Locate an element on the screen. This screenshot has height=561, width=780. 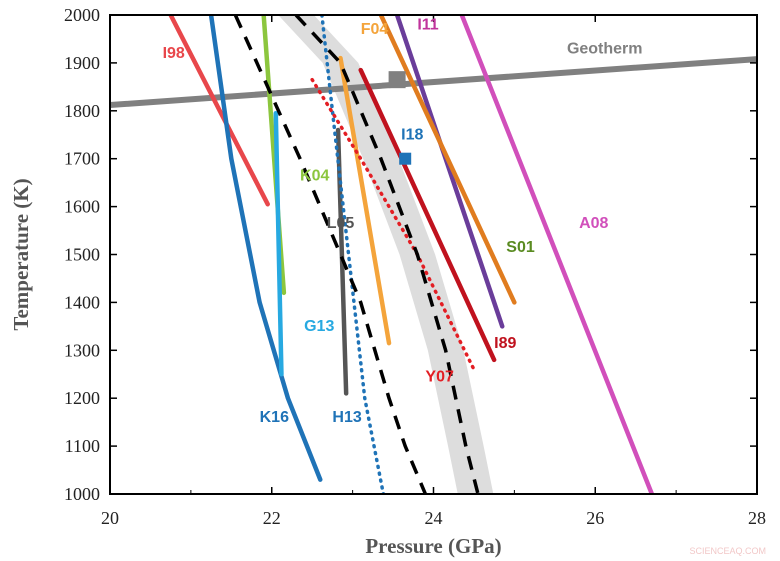
line-k16 is located at coordinates (265, 248).